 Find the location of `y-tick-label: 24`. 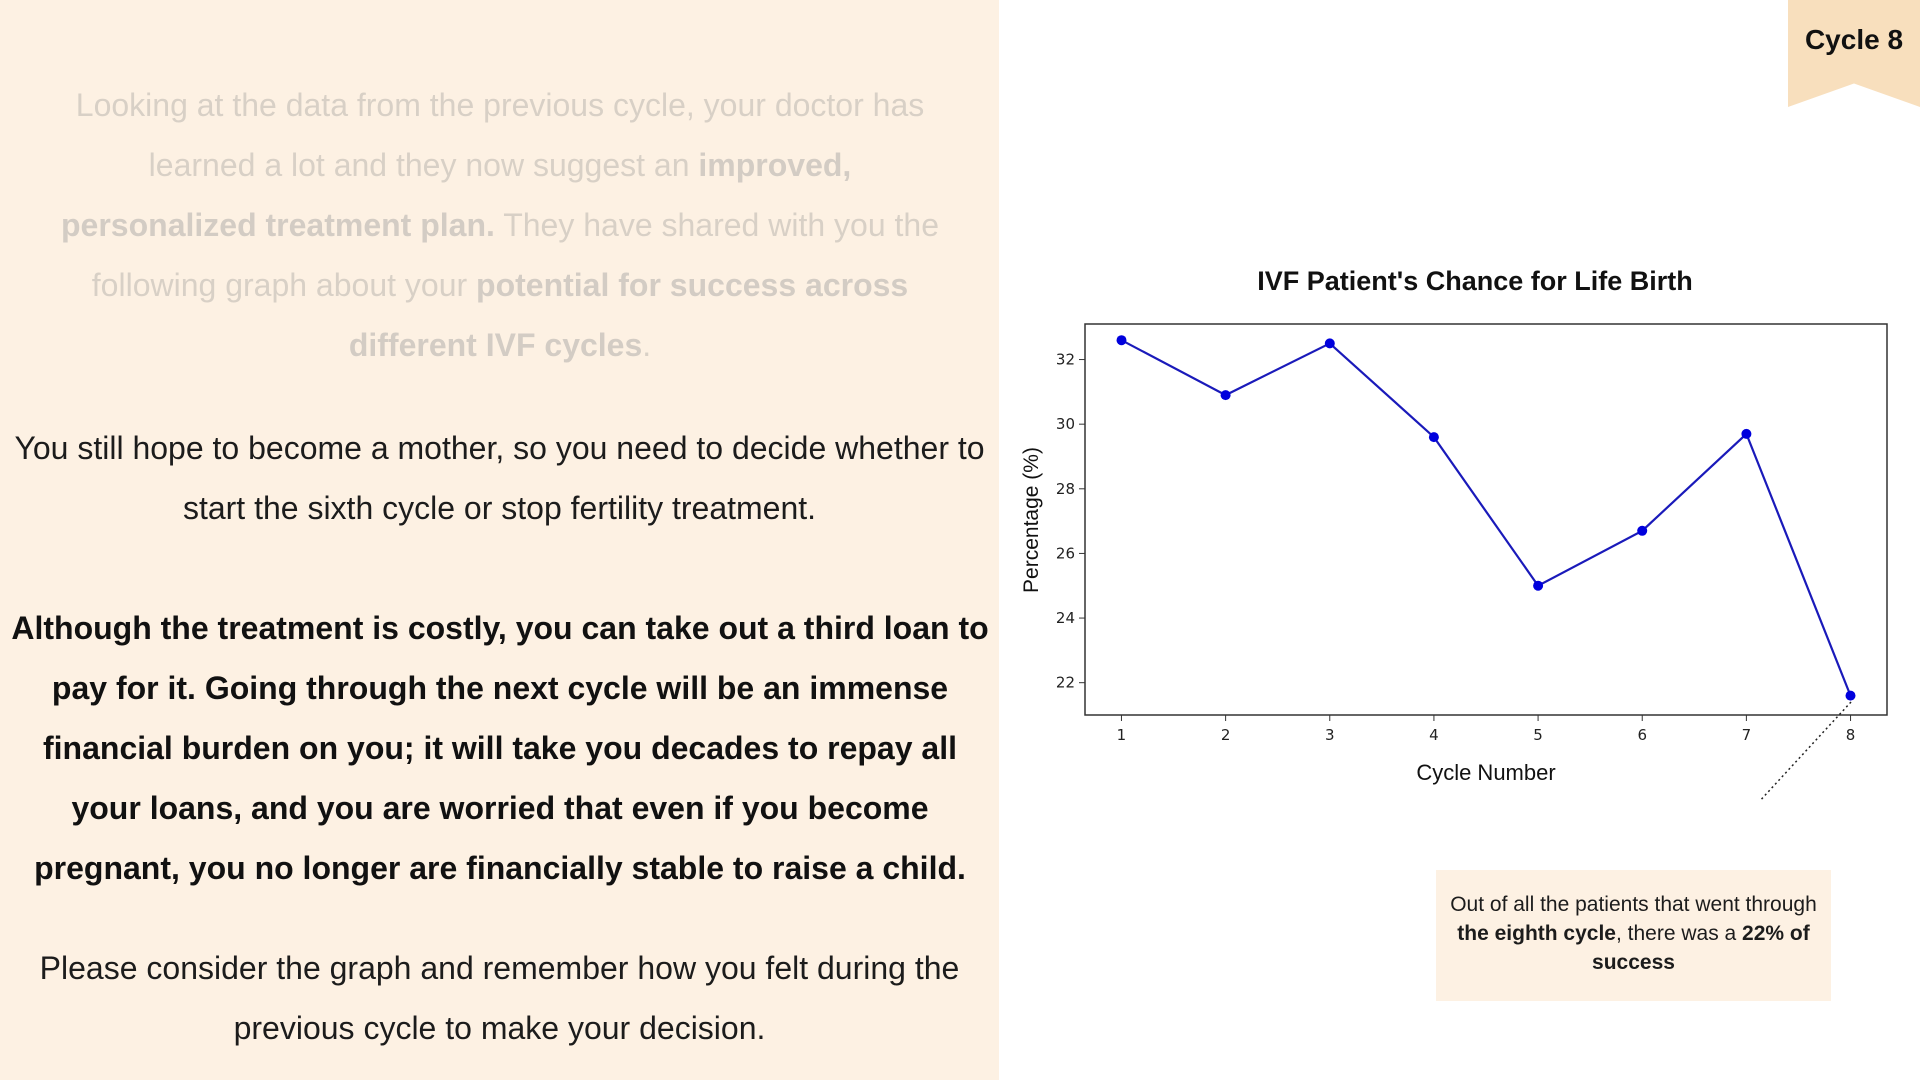

y-tick-label: 24 is located at coordinates (1065, 618).